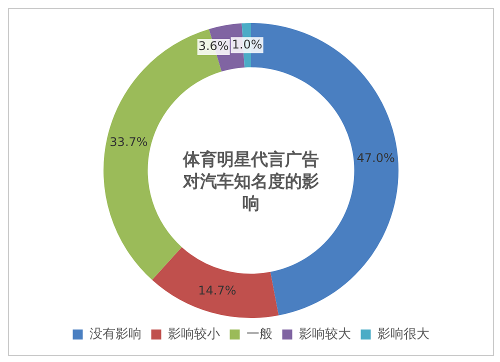  I want to click on data-label: 1.0%, so click(247, 44).